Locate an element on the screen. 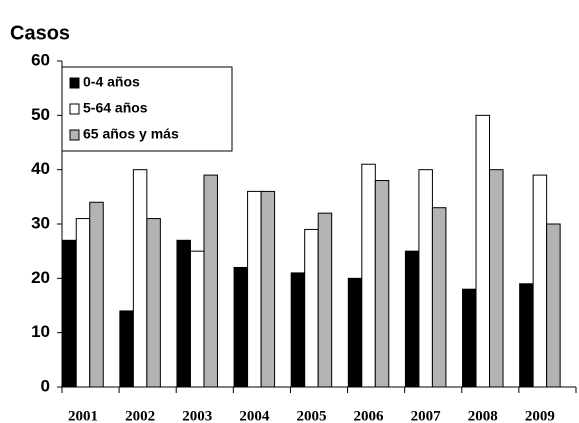 Image resolution: width=579 pixels, height=423 pixels. x-tick-label: 2005 is located at coordinates (311, 415).